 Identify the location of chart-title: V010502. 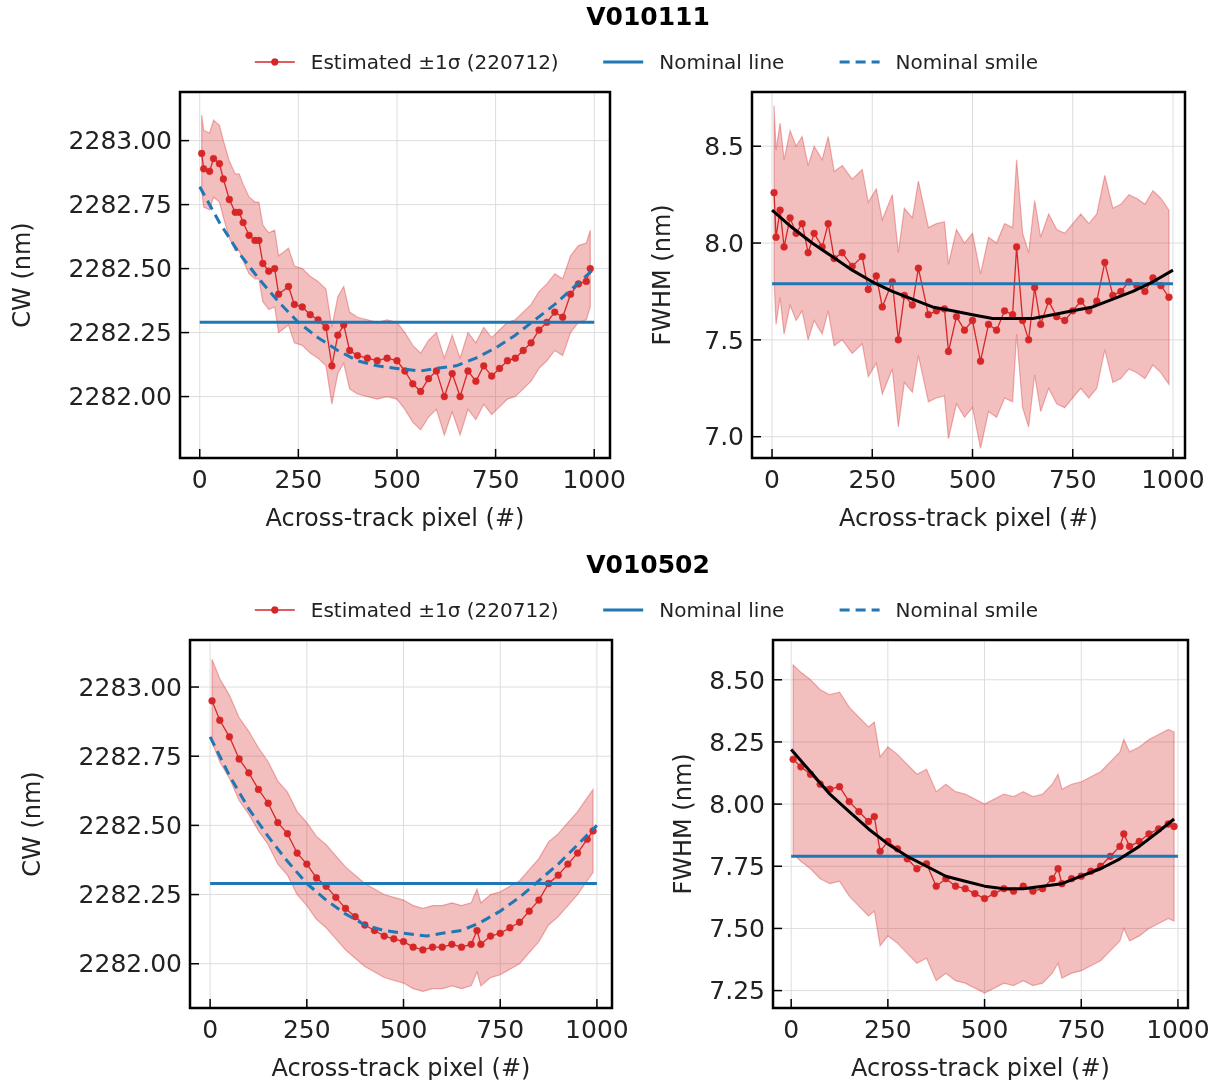
(648, 564).